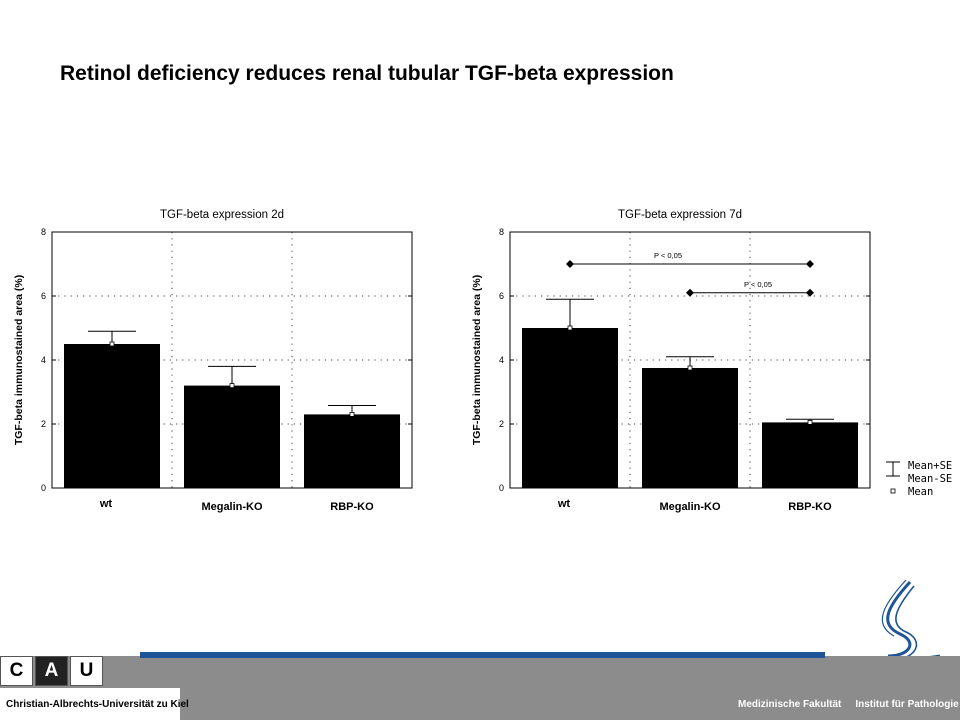 Image resolution: width=960 pixels, height=720 pixels. What do you see at coordinates (97, 704) in the screenshot?
I see `university-name: Christian-Albrechts-Universität zu Kiel` at bounding box center [97, 704].